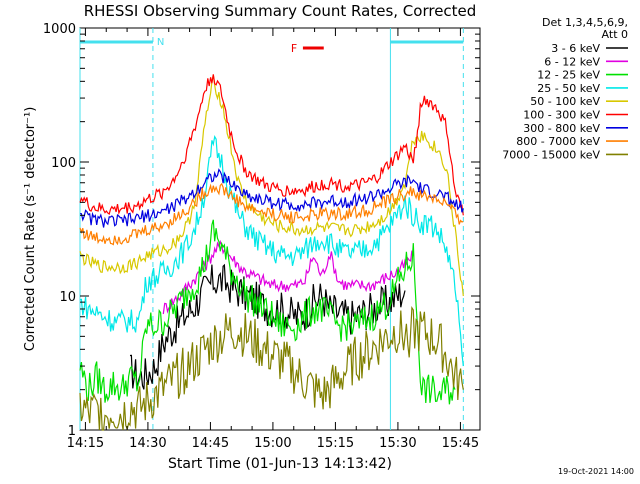  What do you see at coordinates (280, 464) in the screenshot?
I see `x-axis-label: Start Time (01-Jun-13 14:13:42)` at bounding box center [280, 464].